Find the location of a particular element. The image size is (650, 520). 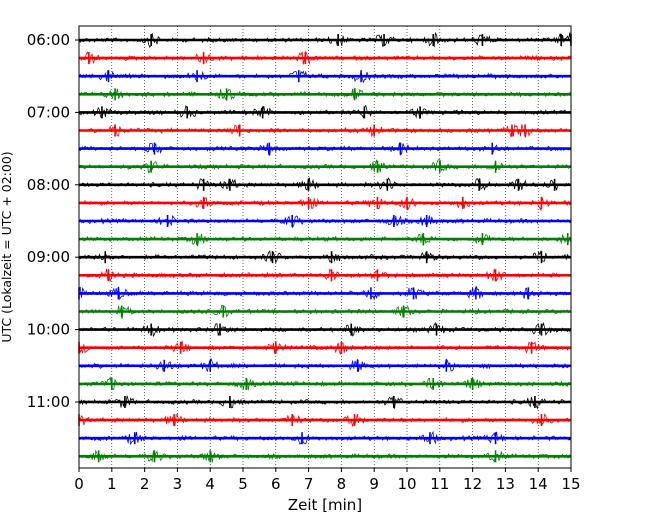

x-tick-label: 12 is located at coordinates (472, 484).